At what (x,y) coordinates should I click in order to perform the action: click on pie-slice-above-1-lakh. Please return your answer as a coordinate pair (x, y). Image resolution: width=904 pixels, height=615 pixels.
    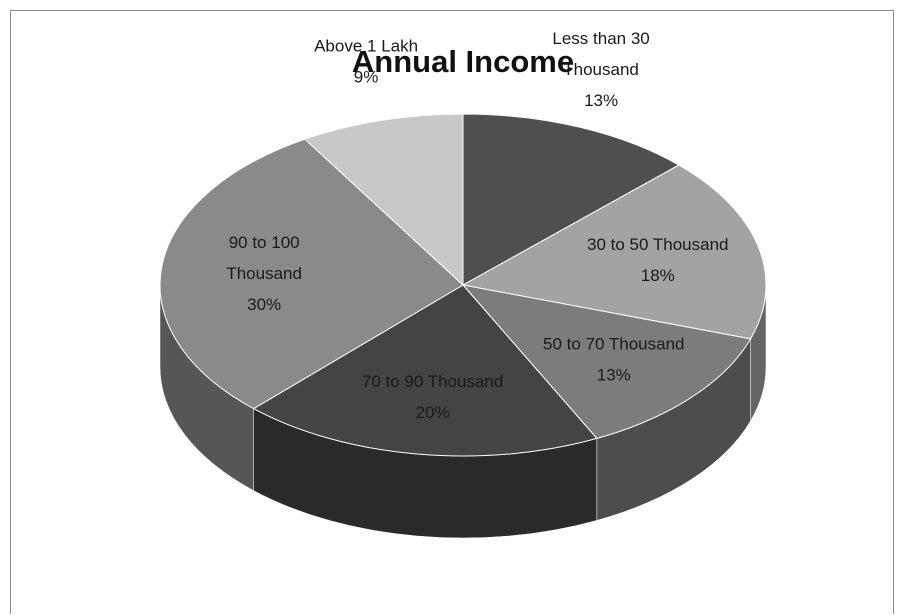
    Looking at the image, I should click on (383, 200).